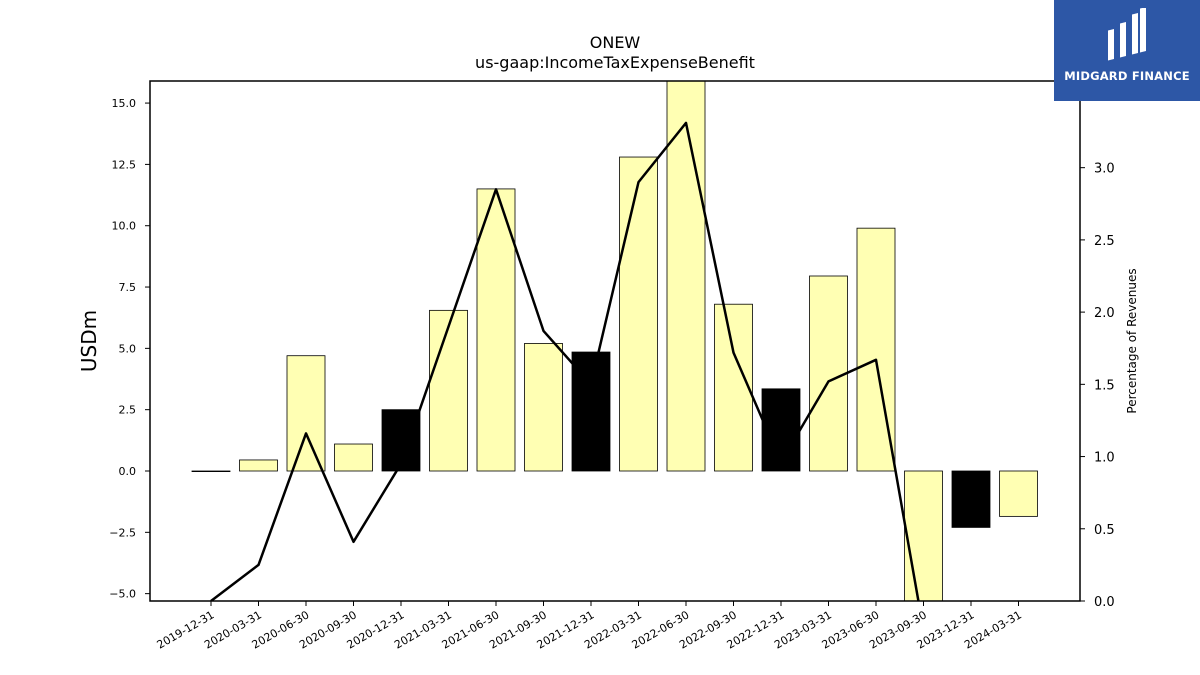 This screenshot has width=1200, height=675. I want to click on left-tick-label: 10.0, so click(124, 226).